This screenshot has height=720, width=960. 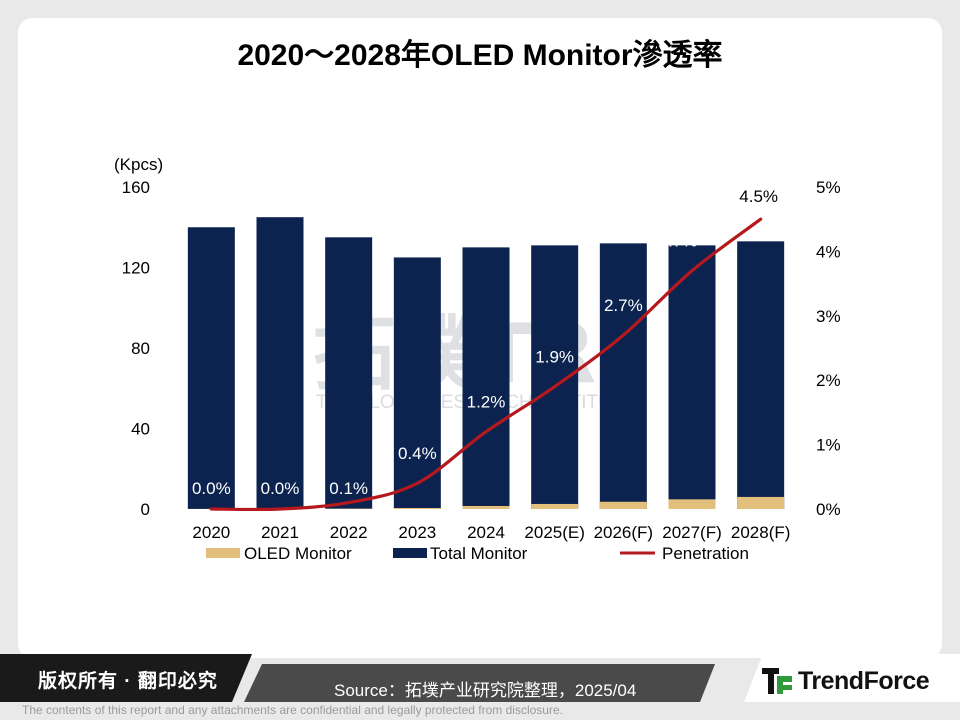 What do you see at coordinates (140, 348) in the screenshot?
I see `y-tick-label-80: 80` at bounding box center [140, 348].